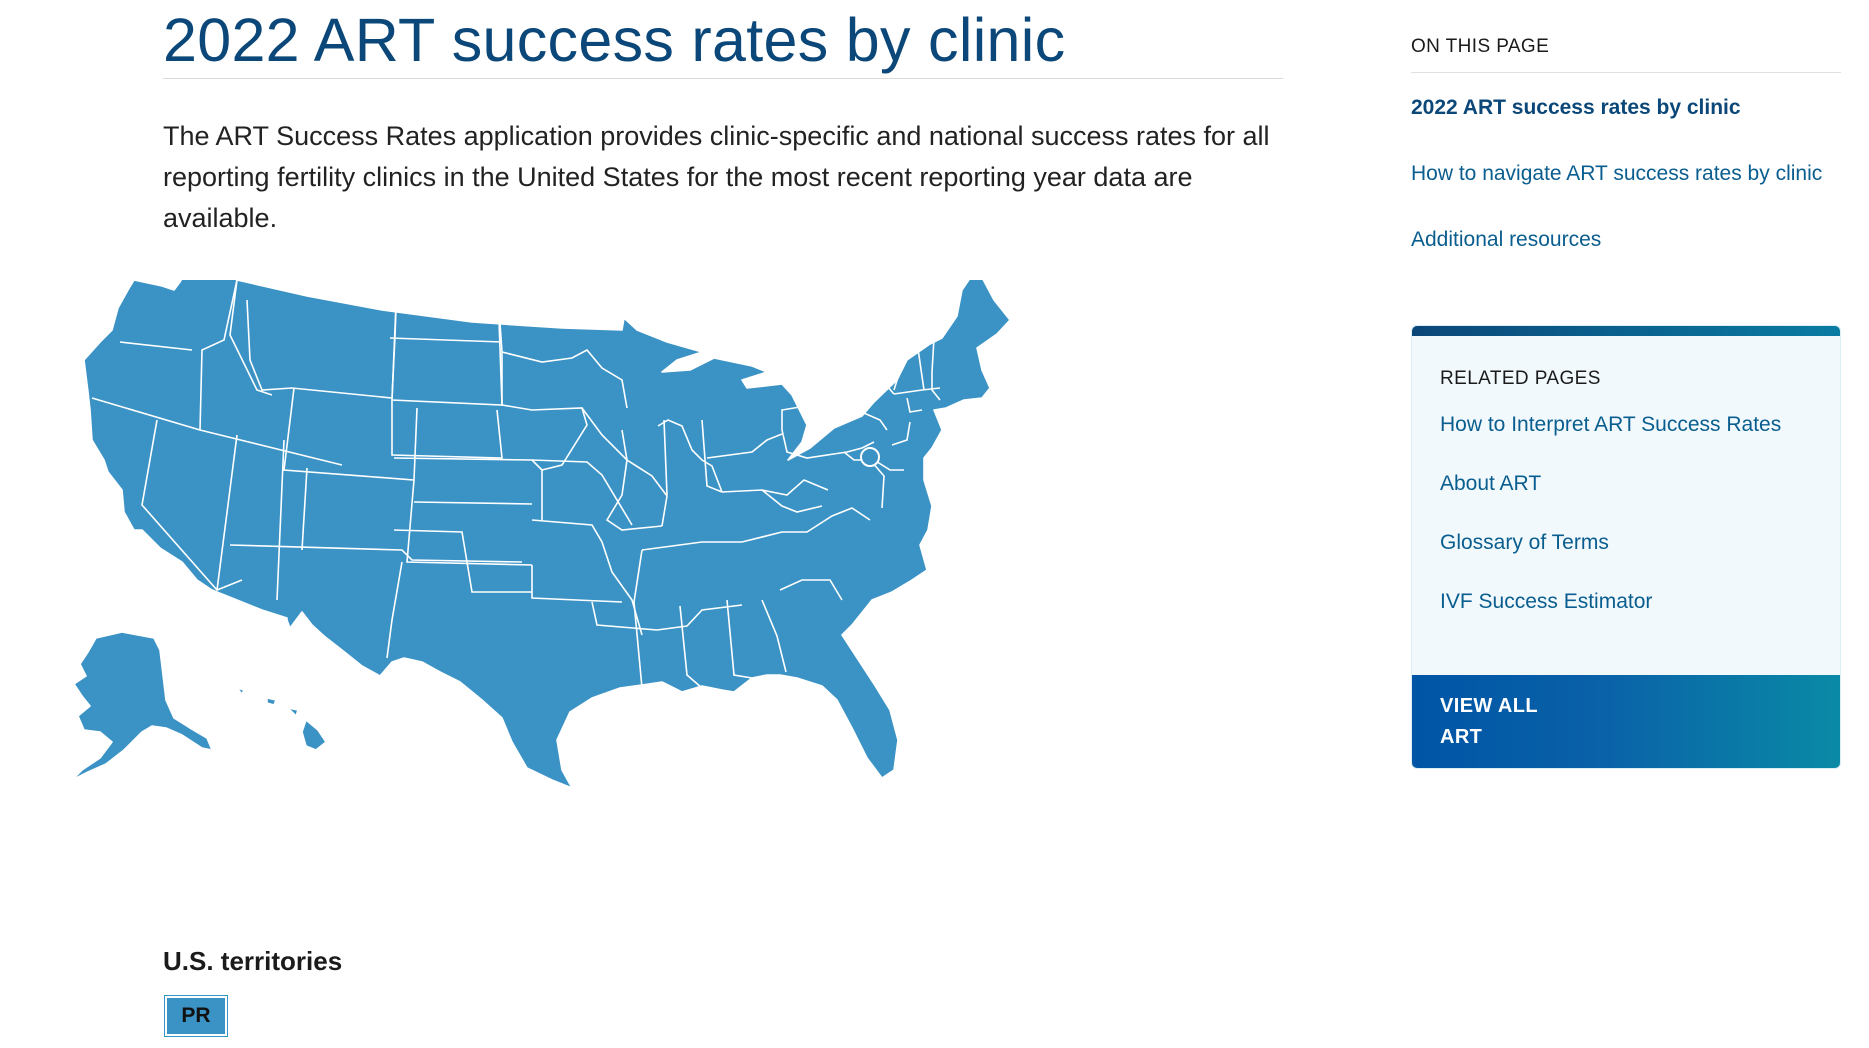 The height and width of the screenshot is (1048, 1869). I want to click on territories-heading: U.S. territories, so click(253, 961).